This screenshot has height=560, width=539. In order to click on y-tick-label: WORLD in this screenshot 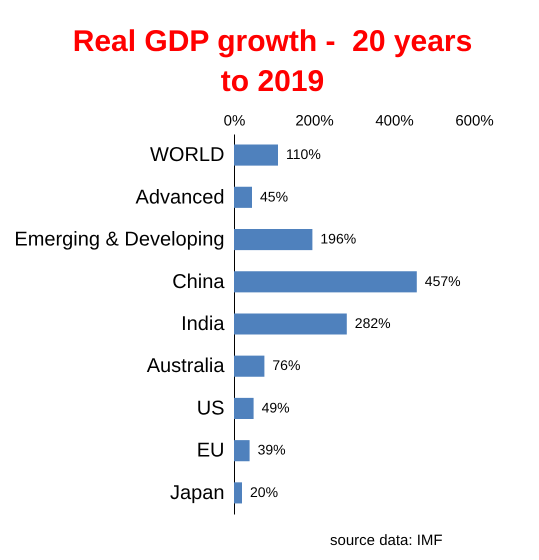, I will do `click(187, 155)`.